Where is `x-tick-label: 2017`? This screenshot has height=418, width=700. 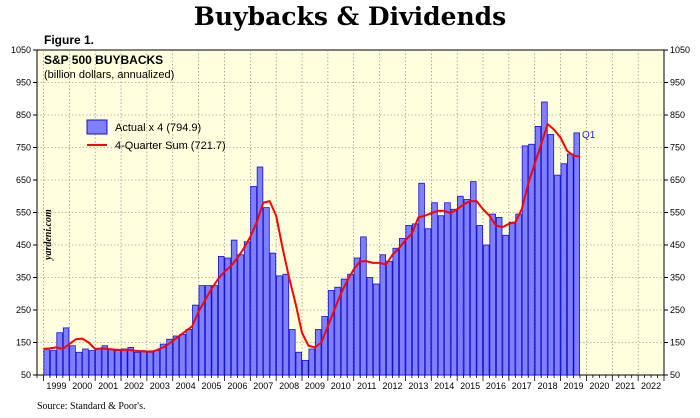 x-tick-label: 2017 is located at coordinates (522, 386).